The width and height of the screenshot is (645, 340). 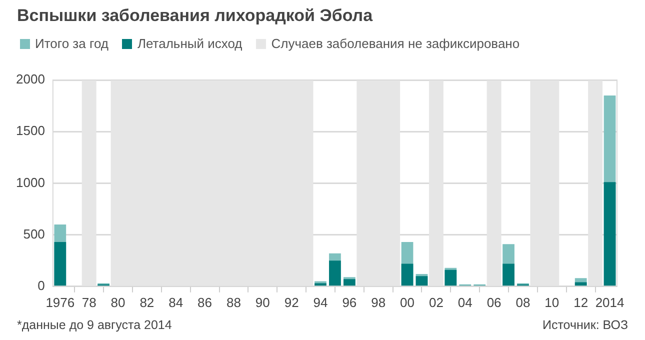 What do you see at coordinates (233, 302) in the screenshot?
I see `x-tick-label: 88` at bounding box center [233, 302].